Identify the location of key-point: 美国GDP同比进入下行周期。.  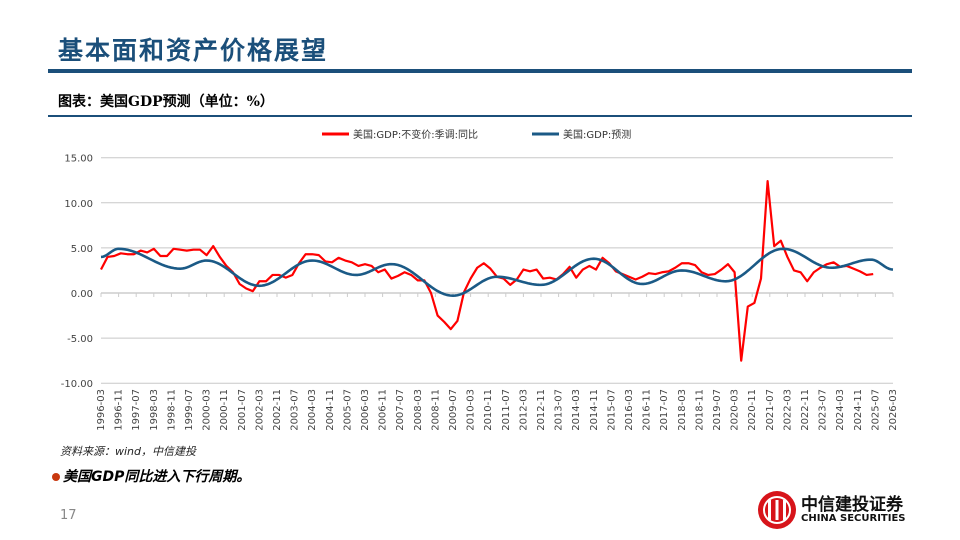
(151, 476).